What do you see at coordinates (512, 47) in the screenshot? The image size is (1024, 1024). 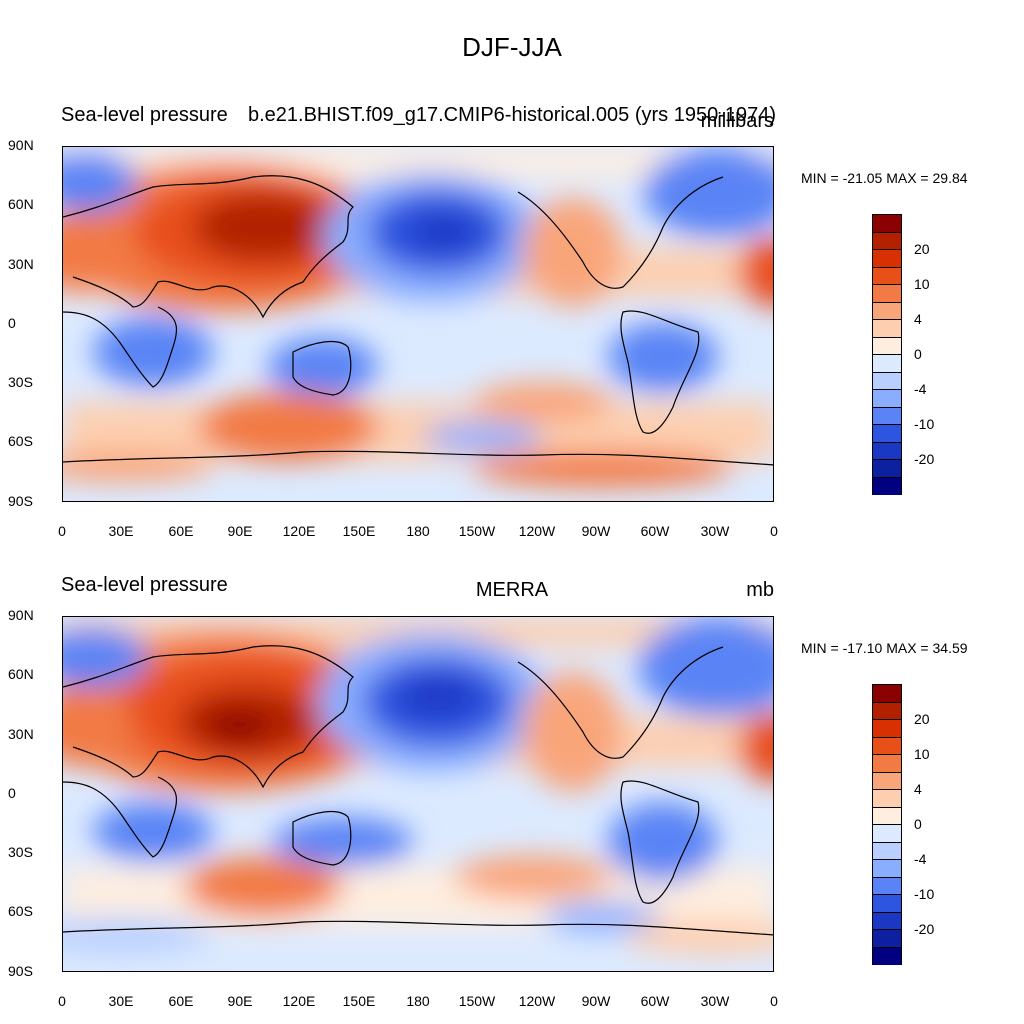 I see `figure-title: DJF-JJA` at bounding box center [512, 47].